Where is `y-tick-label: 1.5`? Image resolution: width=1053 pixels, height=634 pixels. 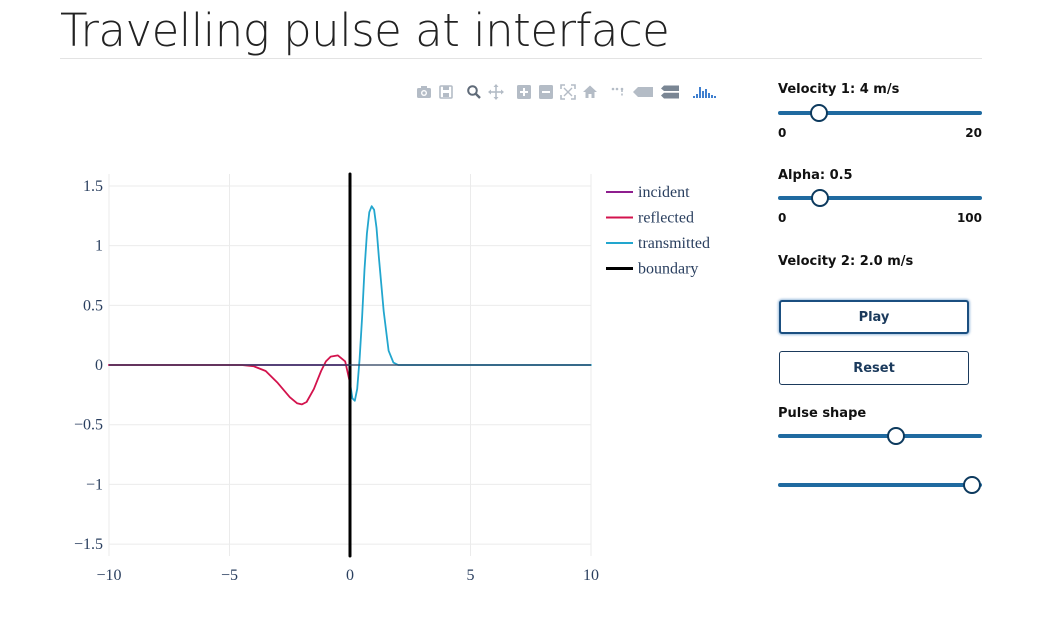
y-tick-label: 1.5 is located at coordinates (93, 186).